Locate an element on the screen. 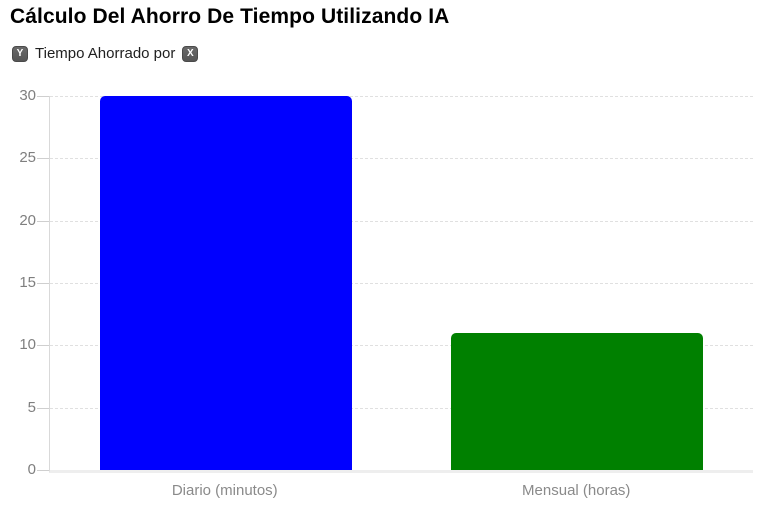  y-axis-key-badge-icon: Y is located at coordinates (20, 53).